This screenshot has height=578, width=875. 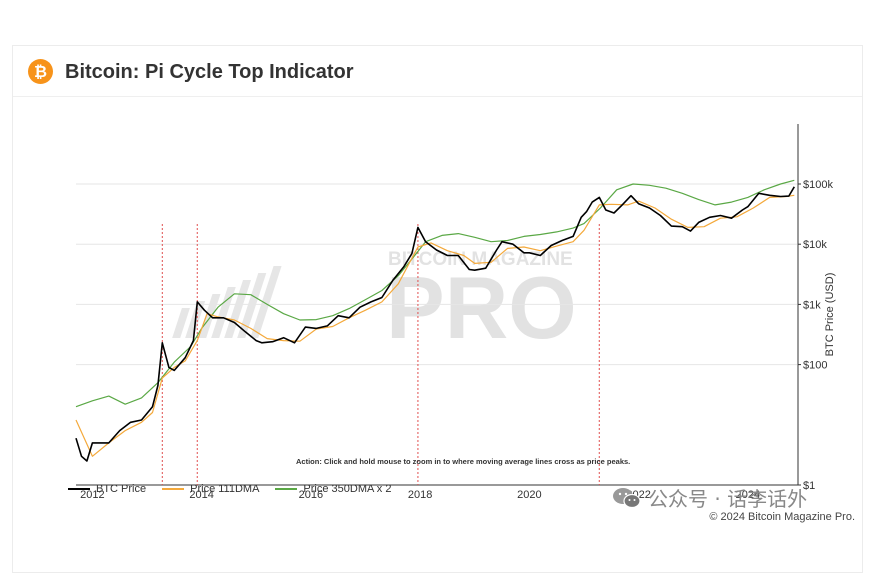 What do you see at coordinates (627, 497) in the screenshot?
I see `wechat-icon` at bounding box center [627, 497].